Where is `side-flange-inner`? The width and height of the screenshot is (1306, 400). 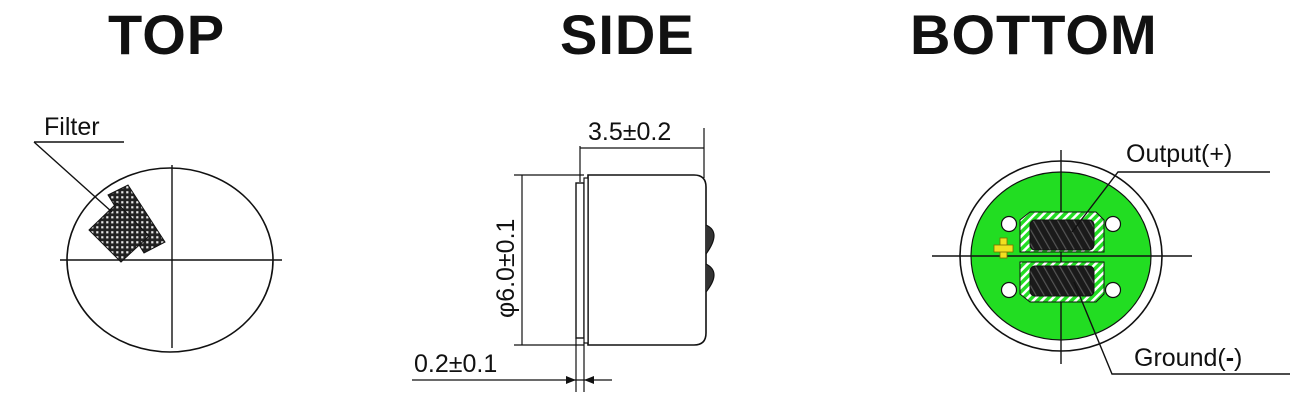
side-flange-inner is located at coordinates (586, 260).